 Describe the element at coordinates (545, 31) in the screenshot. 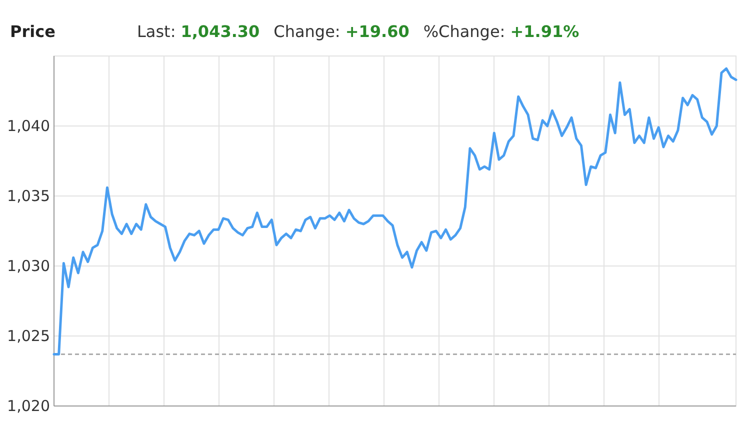

I see `text: +1.91%` at that location.